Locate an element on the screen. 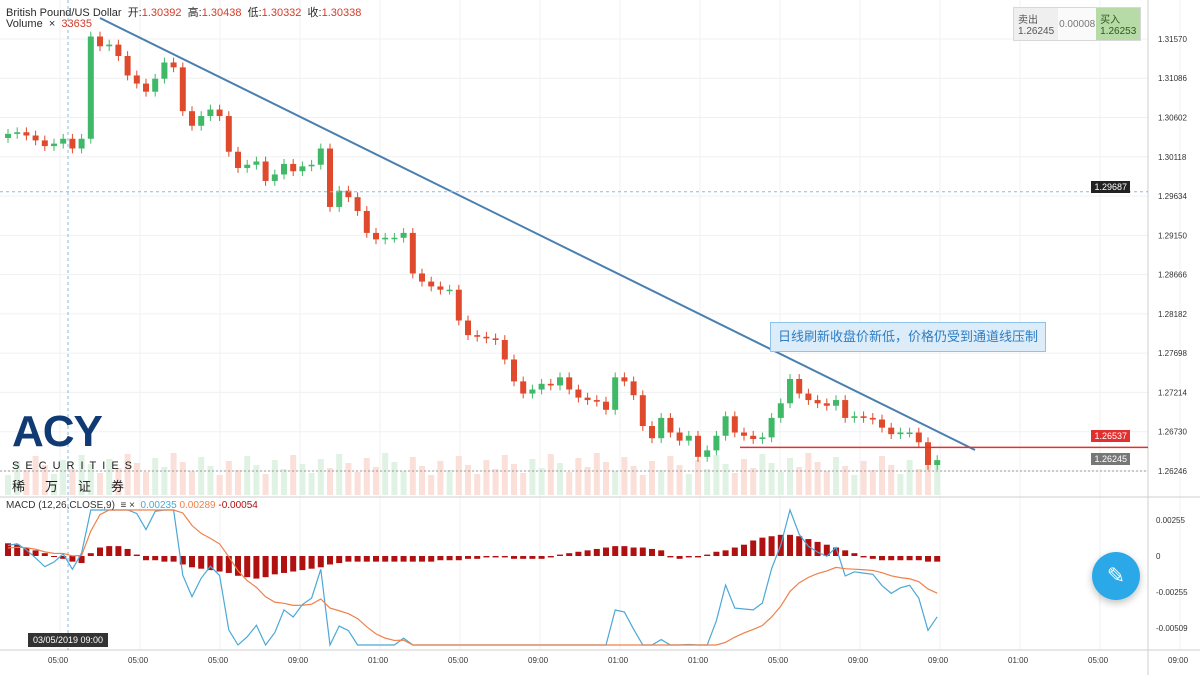 Image resolution: width=1200 pixels, height=675 pixels. logo-brand: ACY is located at coordinates (57, 431).